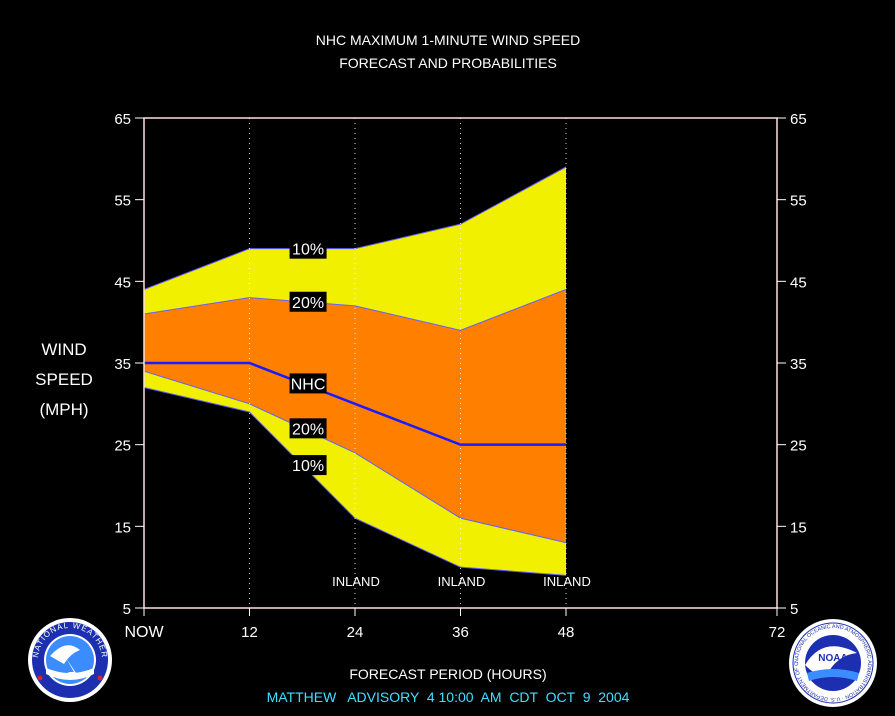 Image resolution: width=895 pixels, height=716 pixels. What do you see at coordinates (63, 409) in the screenshot?
I see `y-axis-label-line: (MPH)` at bounding box center [63, 409].